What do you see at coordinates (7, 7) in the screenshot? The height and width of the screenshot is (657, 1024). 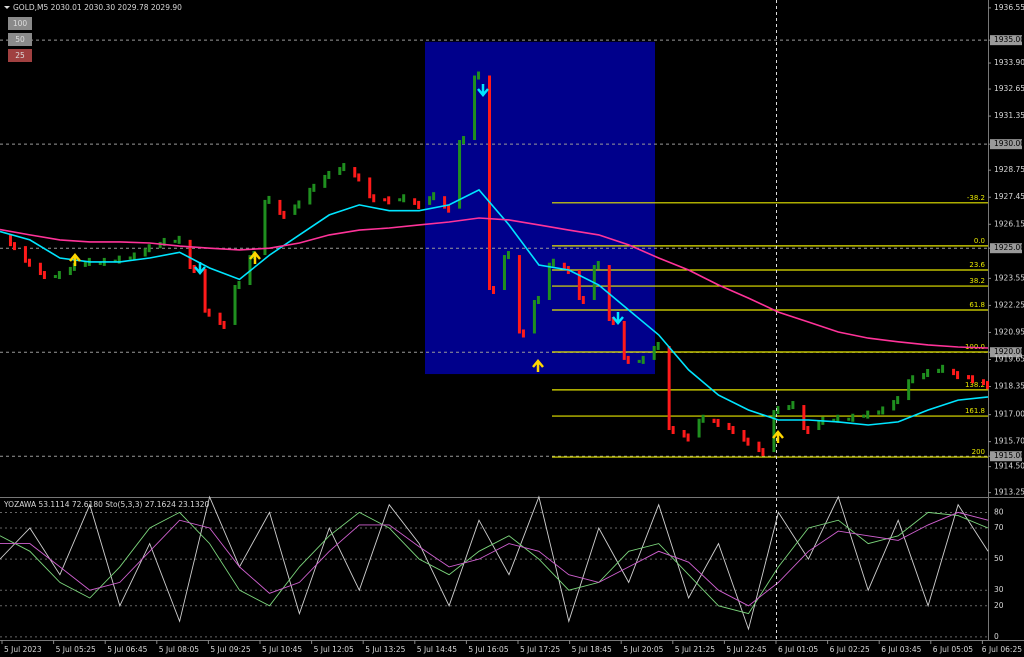 I see `symbol-menu-icon` at bounding box center [7, 7].